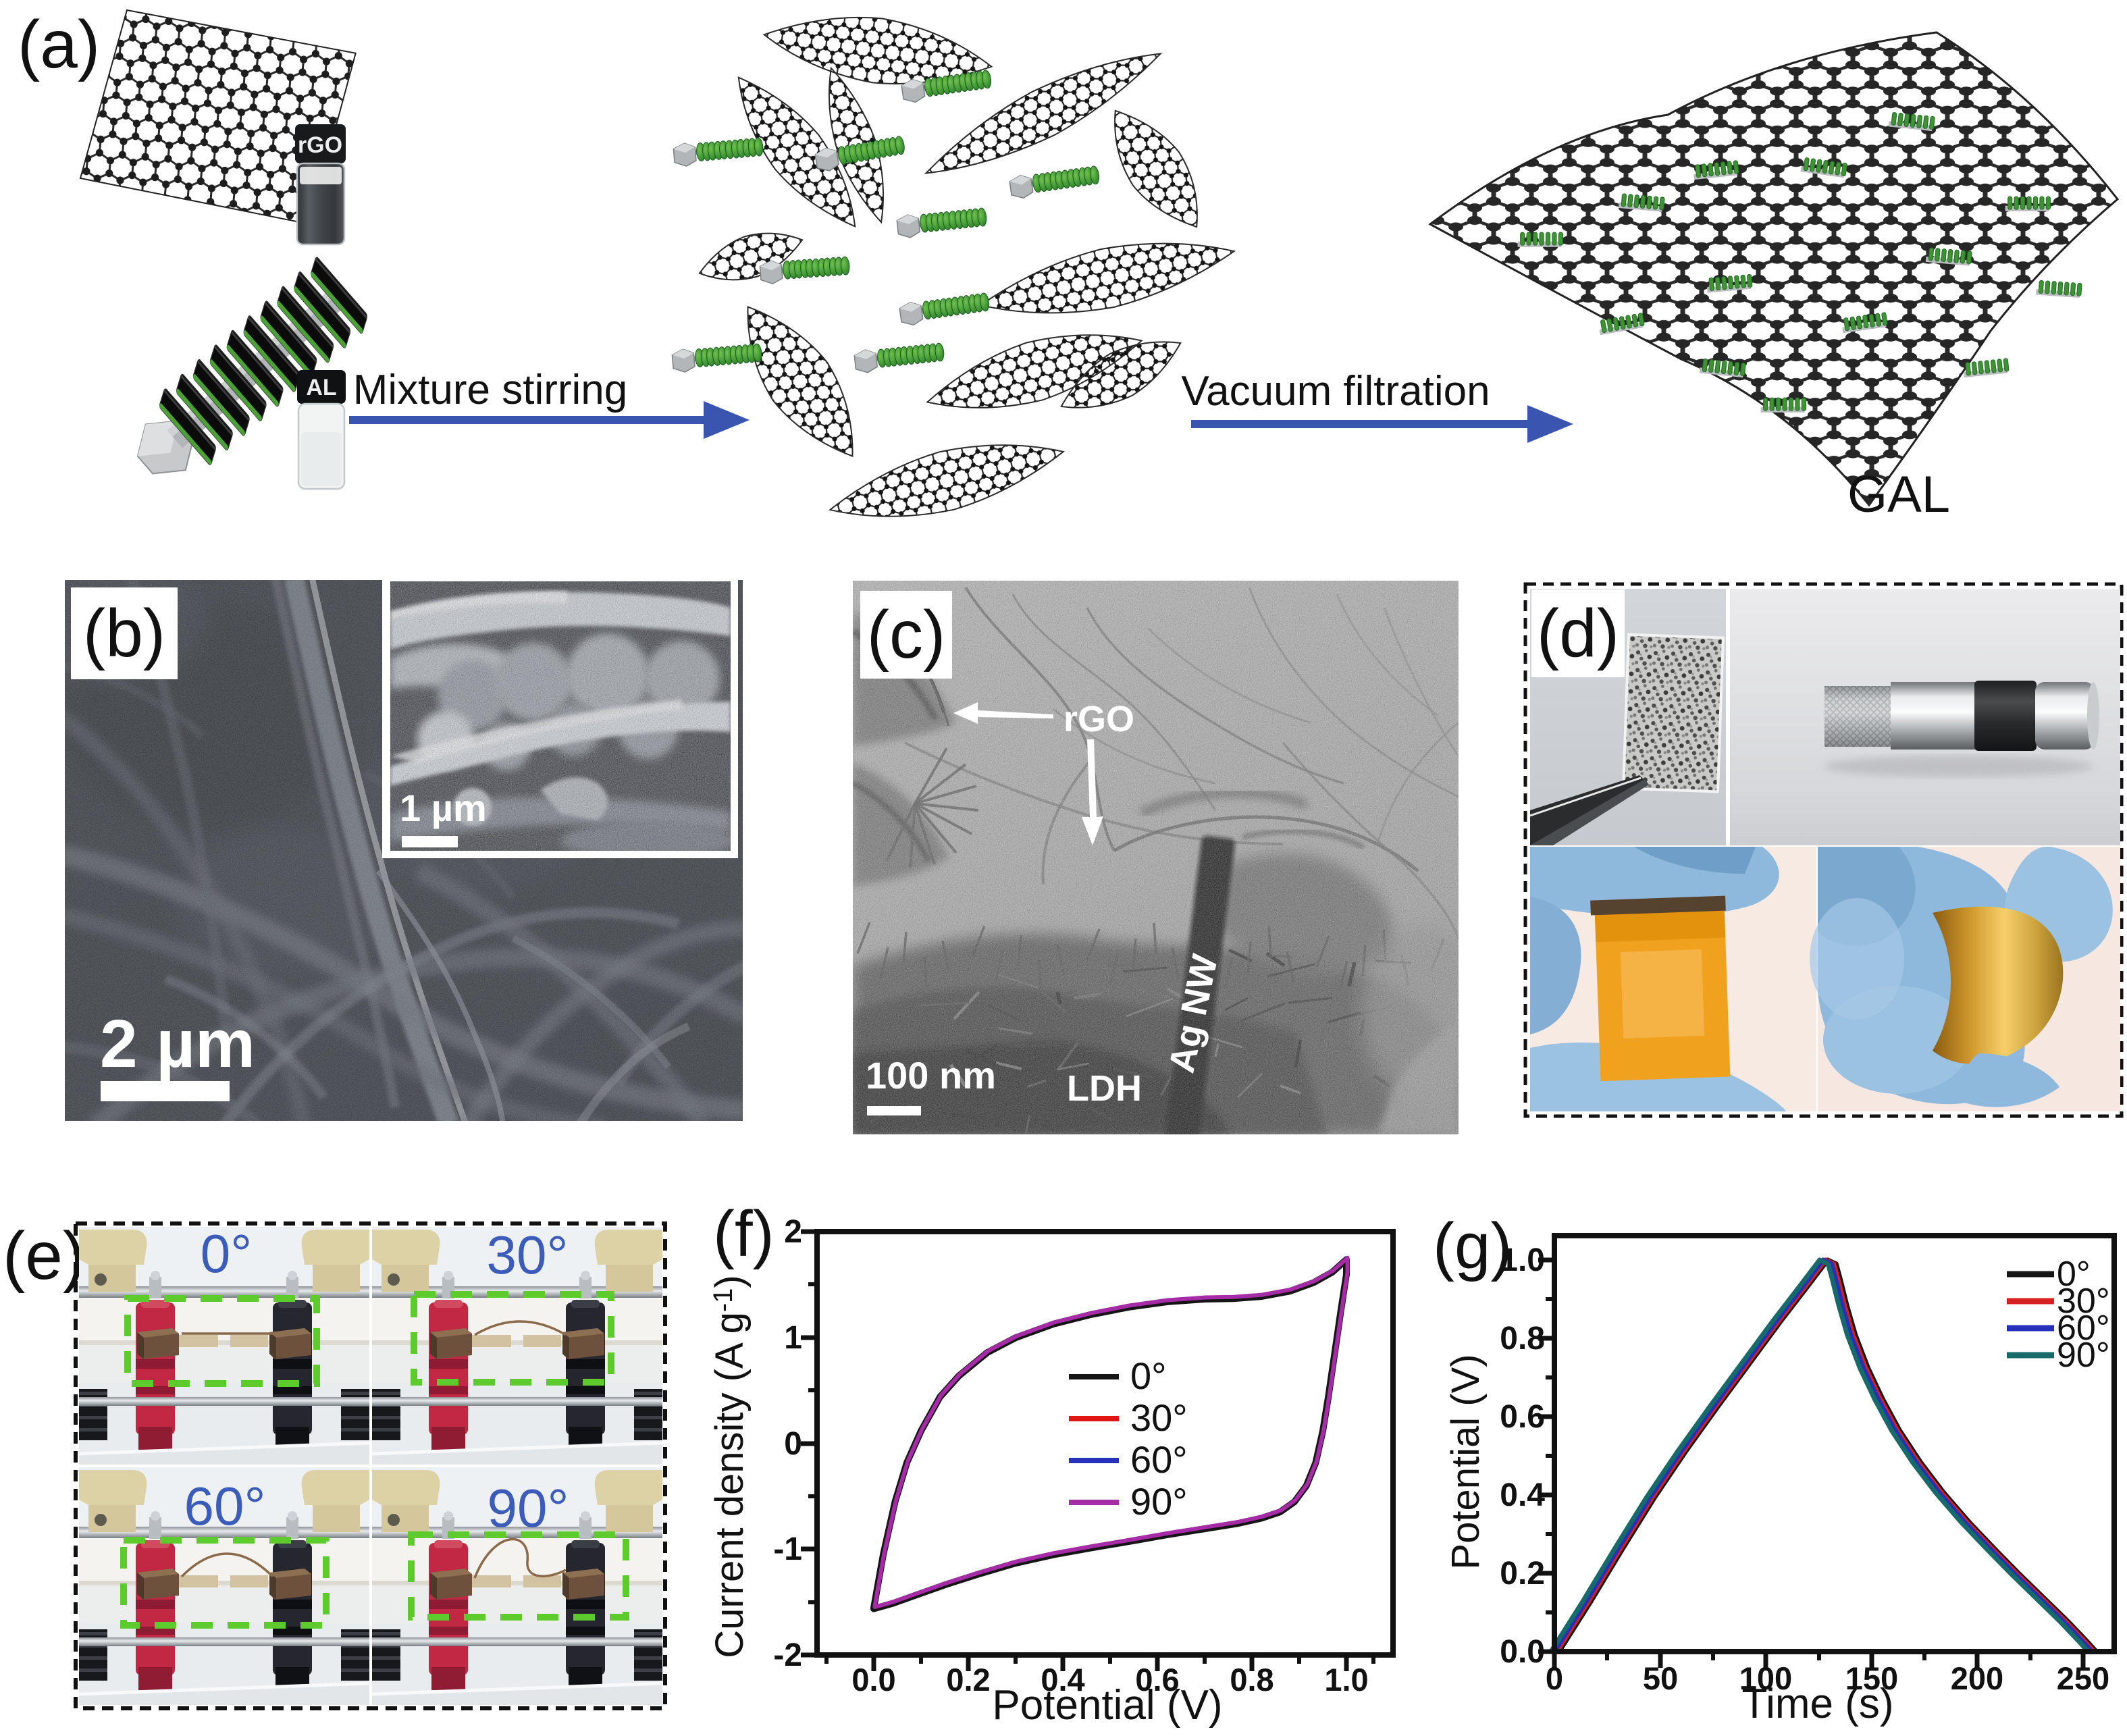 This screenshot has width=2127, height=1736. What do you see at coordinates (1104, 1088) in the screenshot?
I see `svg-text: LDH` at bounding box center [1104, 1088].